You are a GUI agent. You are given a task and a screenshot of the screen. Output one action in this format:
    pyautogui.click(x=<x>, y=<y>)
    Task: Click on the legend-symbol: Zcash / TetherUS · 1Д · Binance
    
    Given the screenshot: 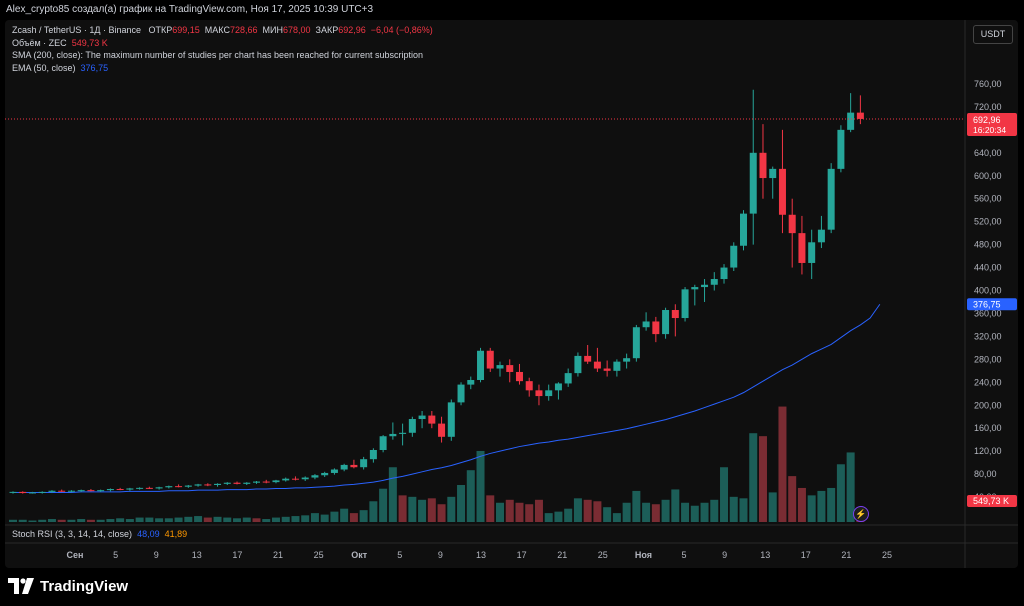 What is the action you would take?
    pyautogui.click(x=76, y=30)
    